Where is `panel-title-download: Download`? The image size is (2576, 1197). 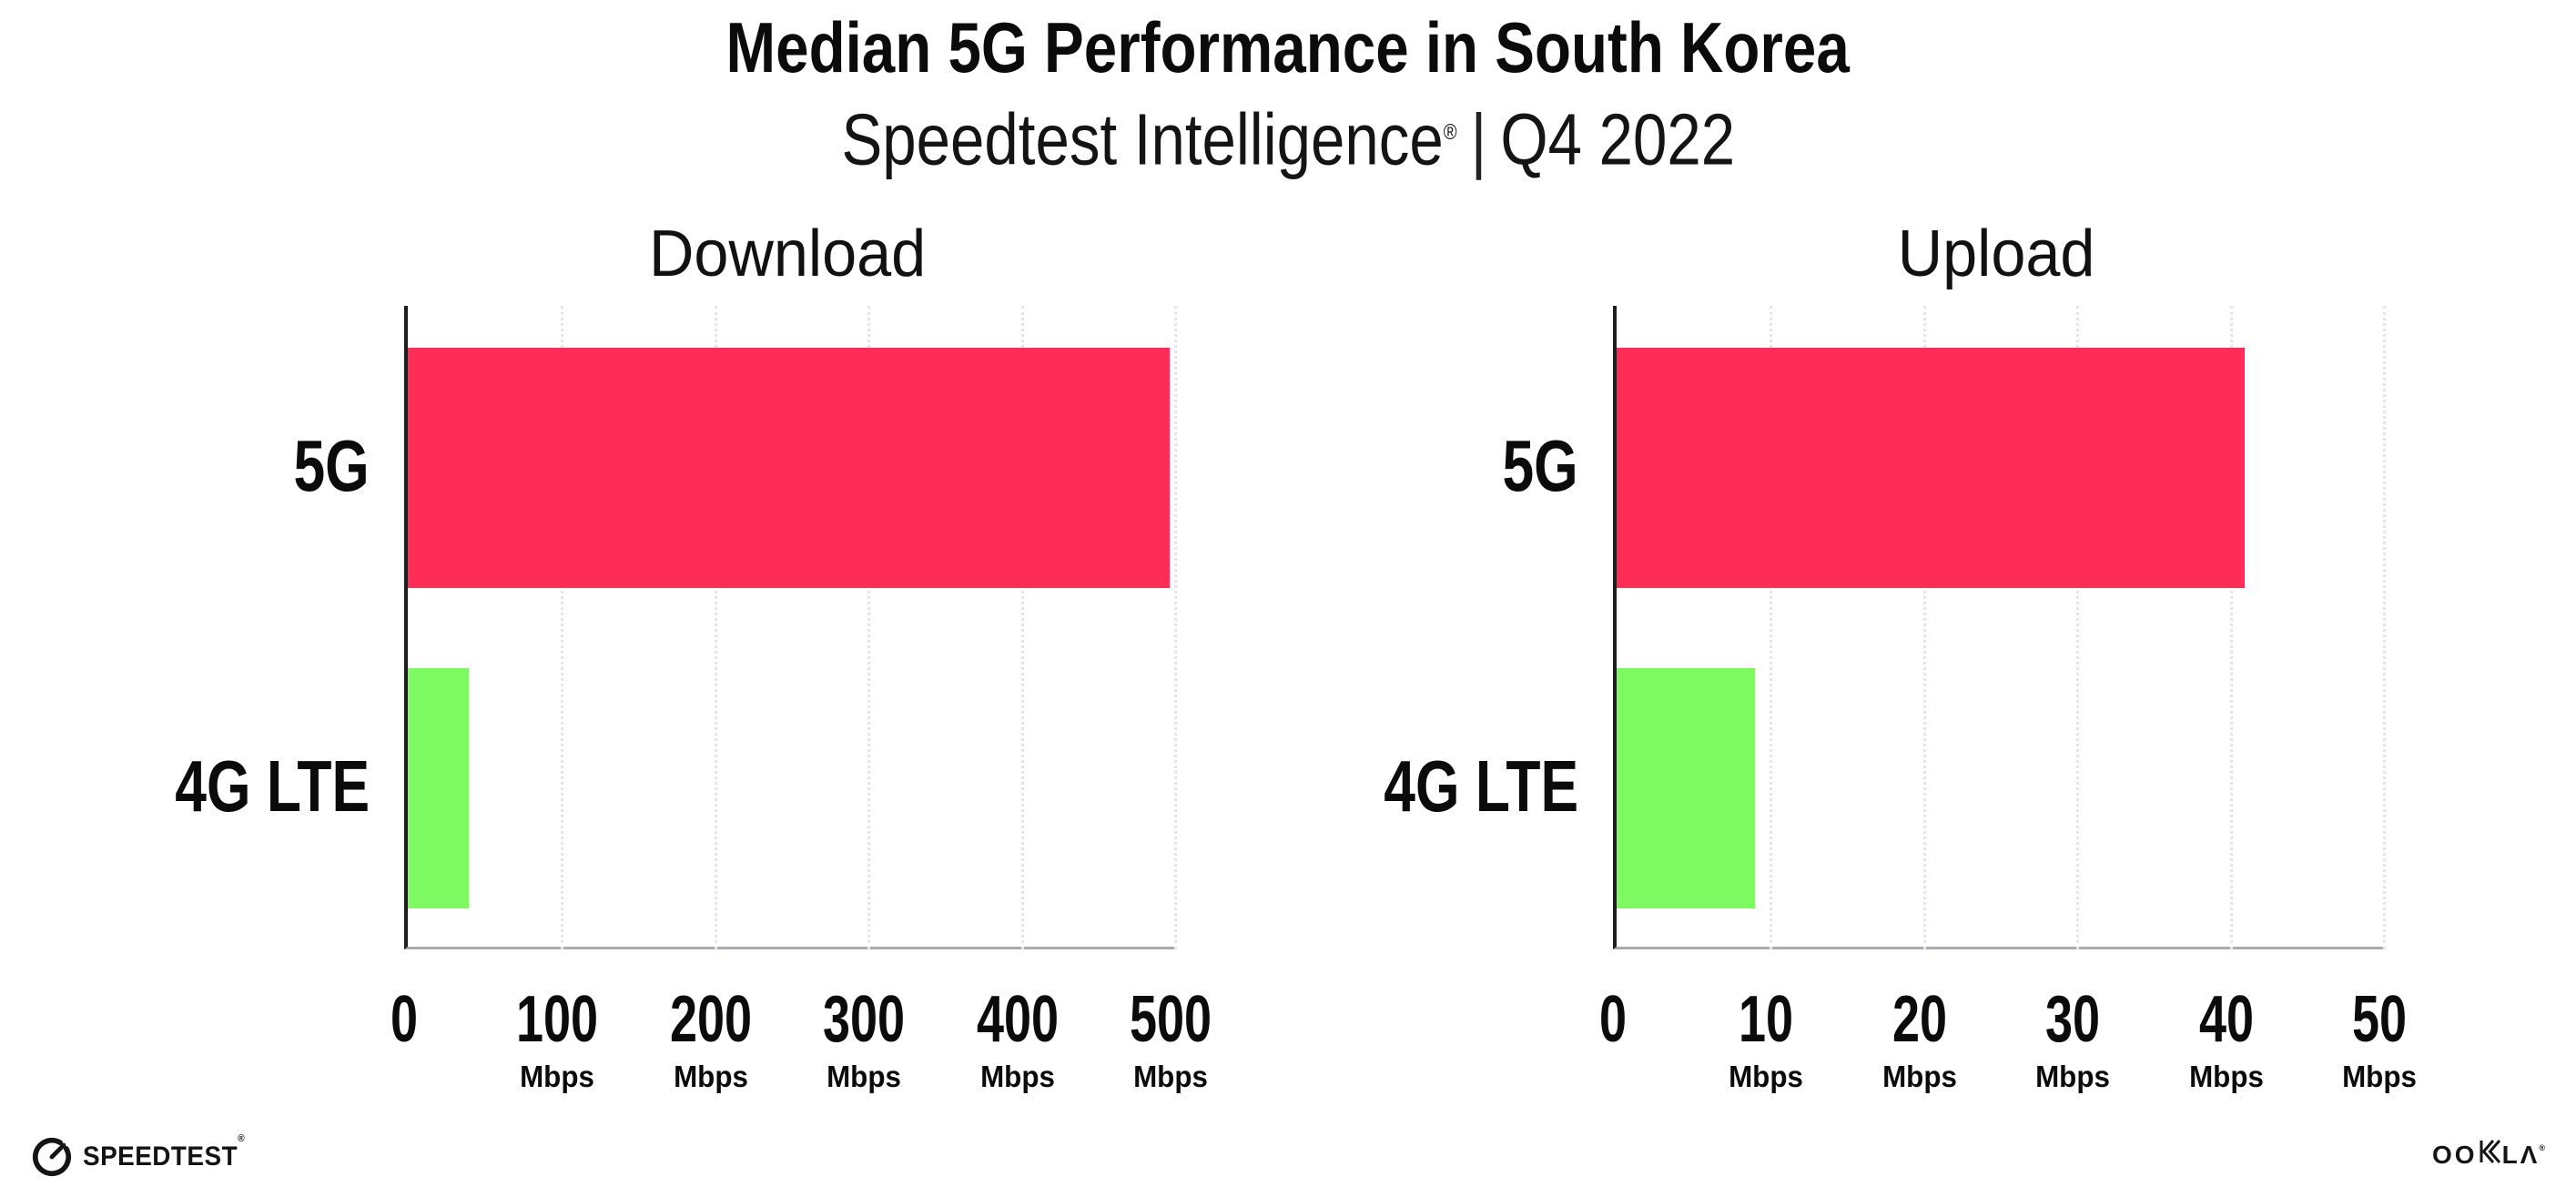
panel-title-download: Download is located at coordinates (787, 254).